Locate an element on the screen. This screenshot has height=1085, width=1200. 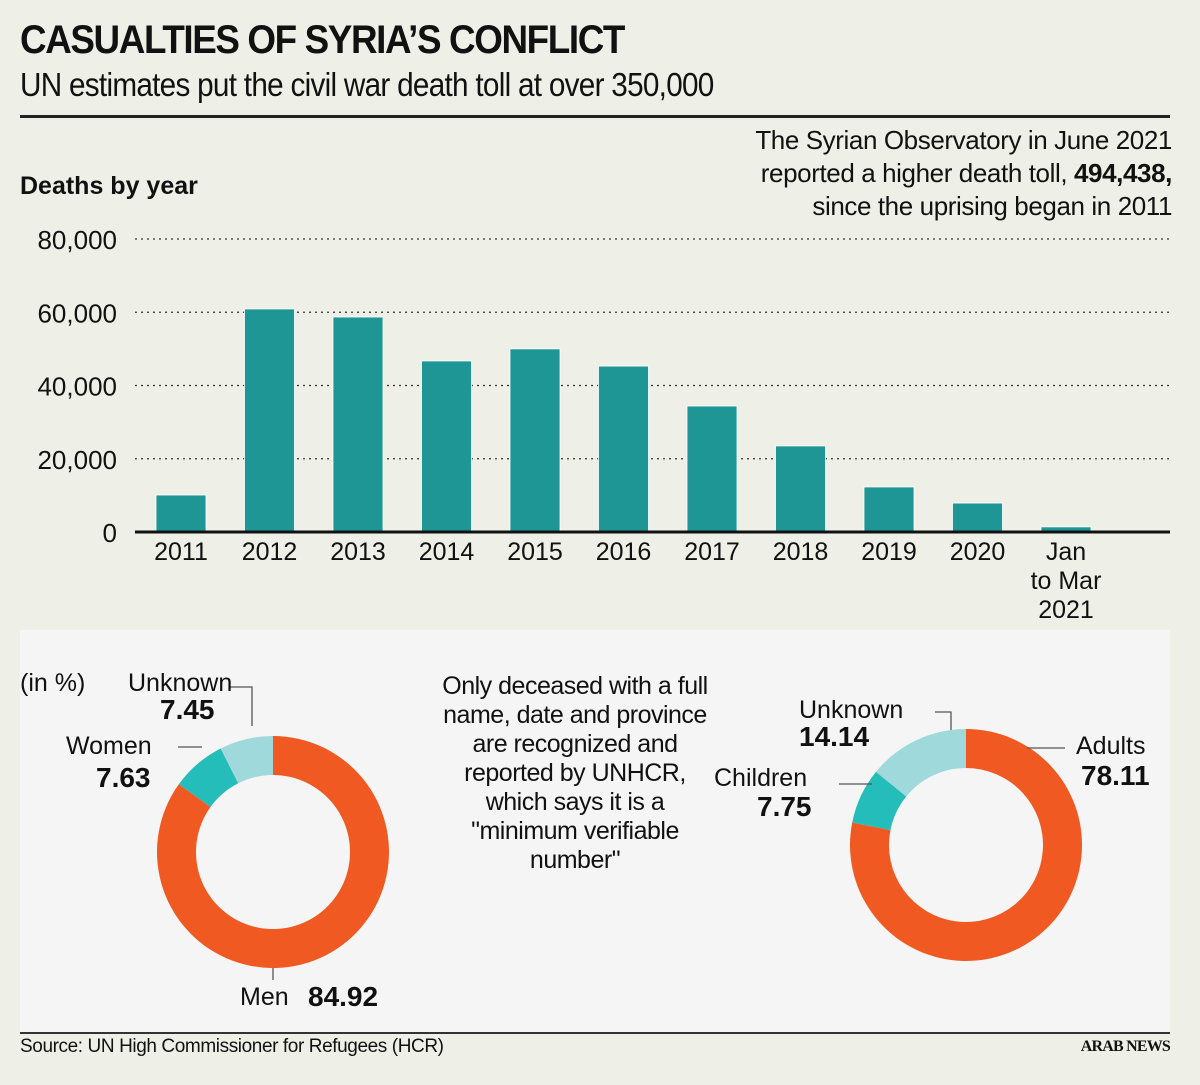
note-line-3: since the uprising began in 2011 is located at coordinates (992, 206).